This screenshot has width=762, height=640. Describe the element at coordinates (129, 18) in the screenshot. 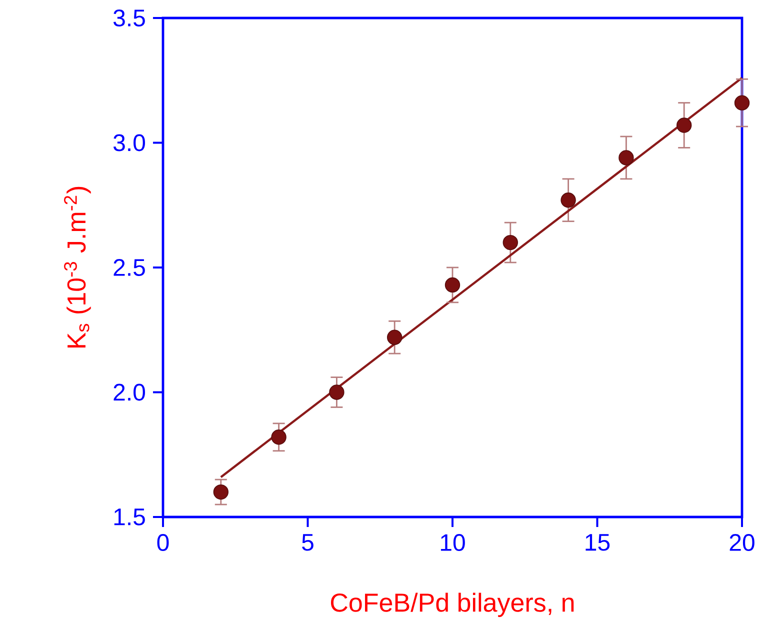

I see `y-tick-label: 3.5` at that location.